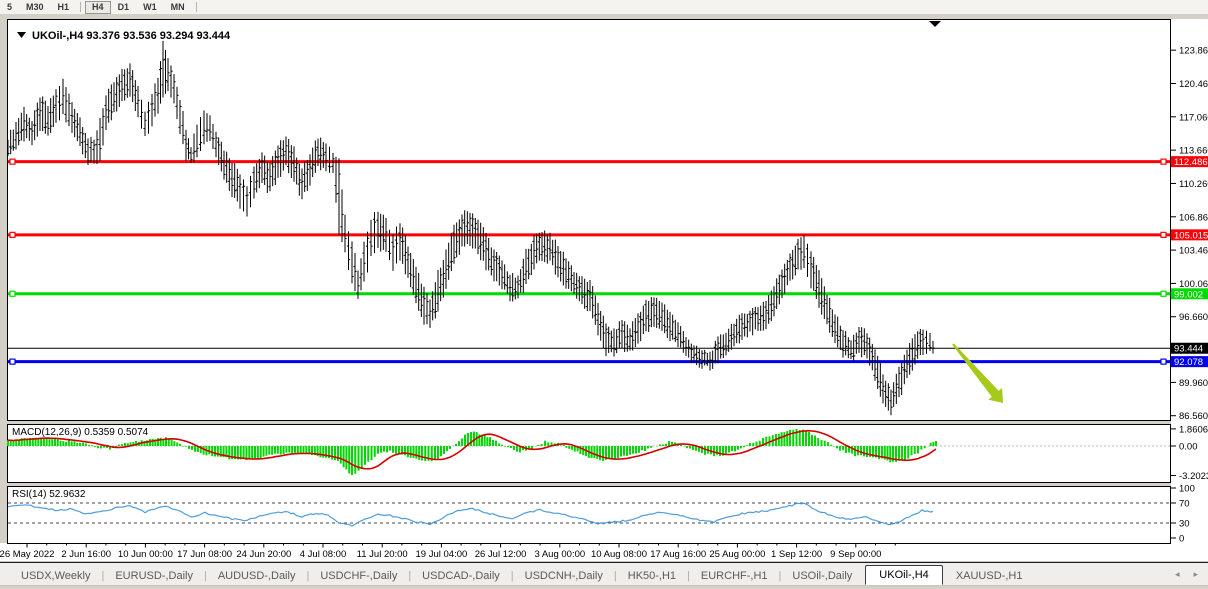 Image resolution: width=1208 pixels, height=589 pixels. Describe the element at coordinates (1181, 539) in the screenshot. I see `rsi-tick-label: 0` at that location.